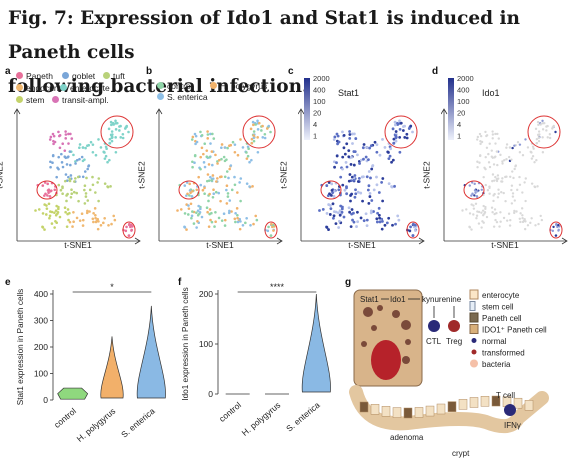 This screenshot has width=579, height=462. What do you see at coordinates (84, 75) in the screenshot?
I see `legend-label: goblet` at bounding box center [84, 75].